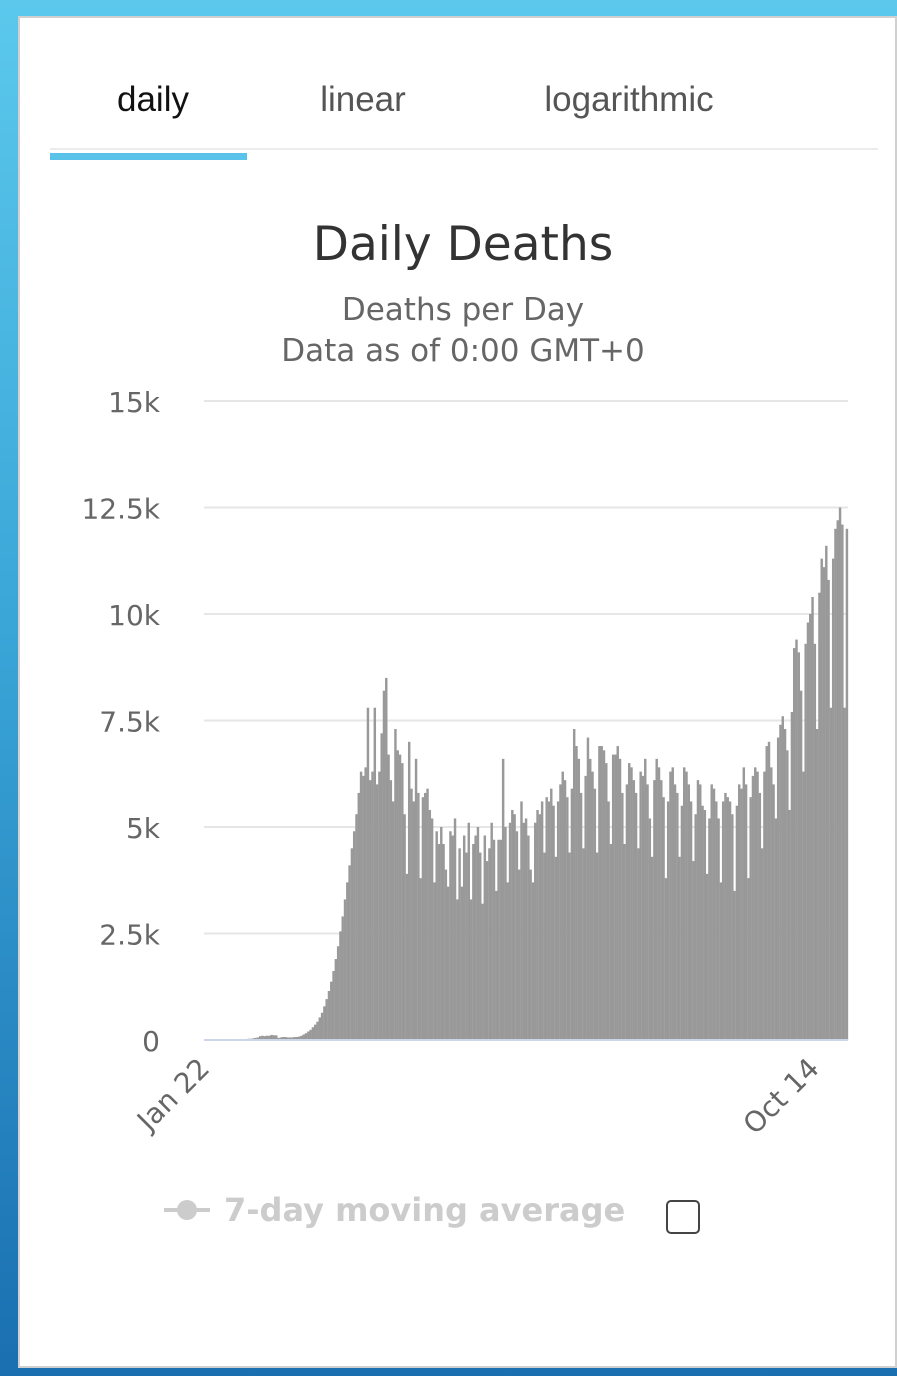 This screenshot has width=897, height=1376. I want to click on tab-linear: linear, so click(363, 99).